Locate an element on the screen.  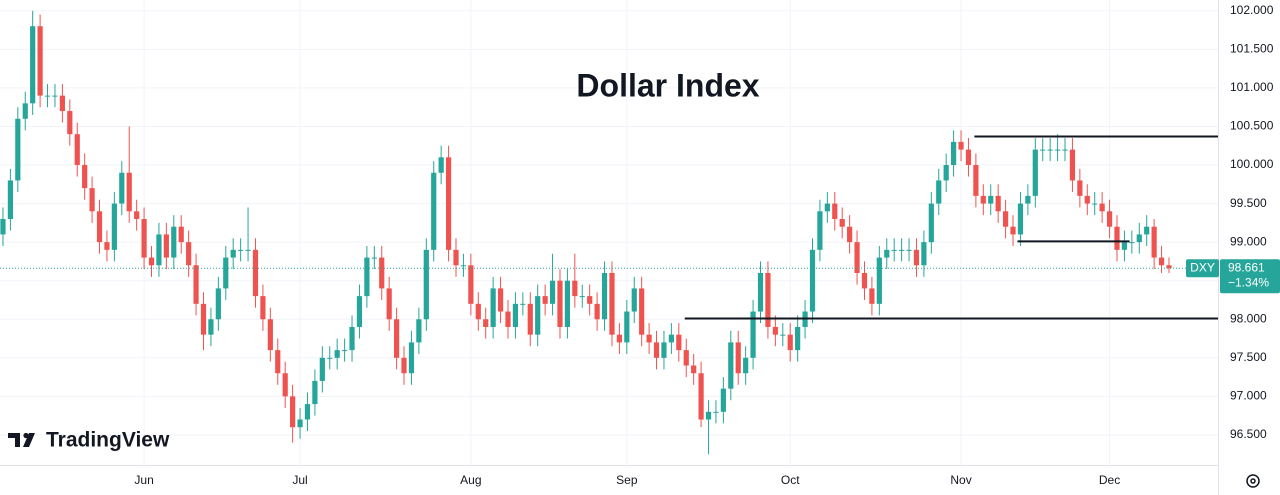
settings-icon is located at coordinates (1253, 481).